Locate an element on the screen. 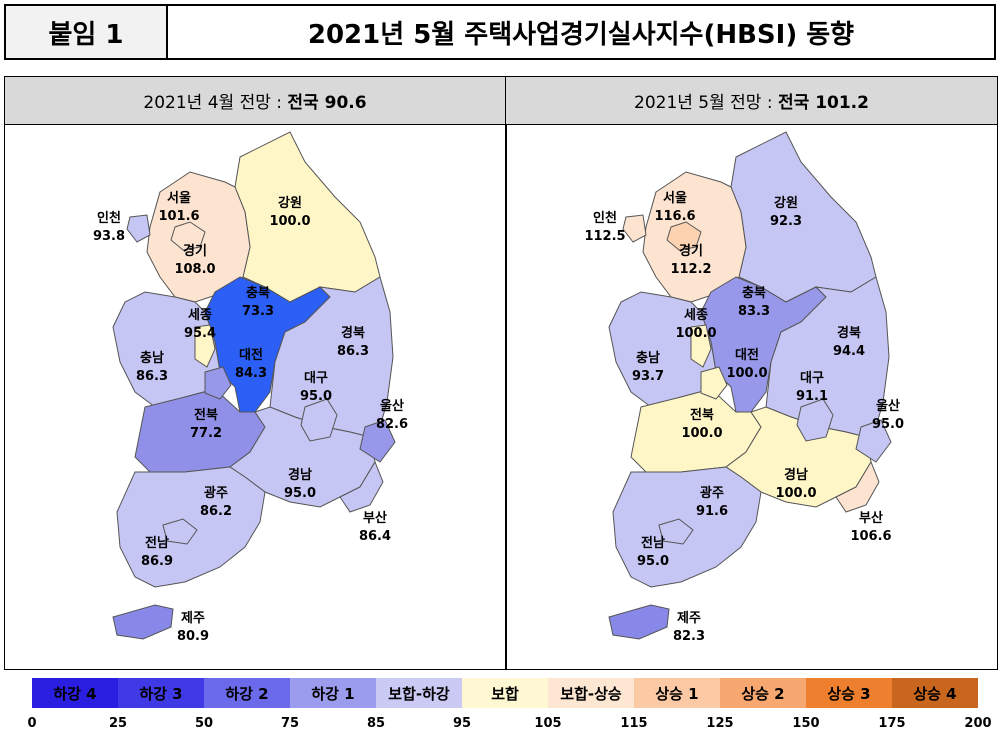 The image size is (1002, 737). region-value-sejong: 100.0 is located at coordinates (695, 333).